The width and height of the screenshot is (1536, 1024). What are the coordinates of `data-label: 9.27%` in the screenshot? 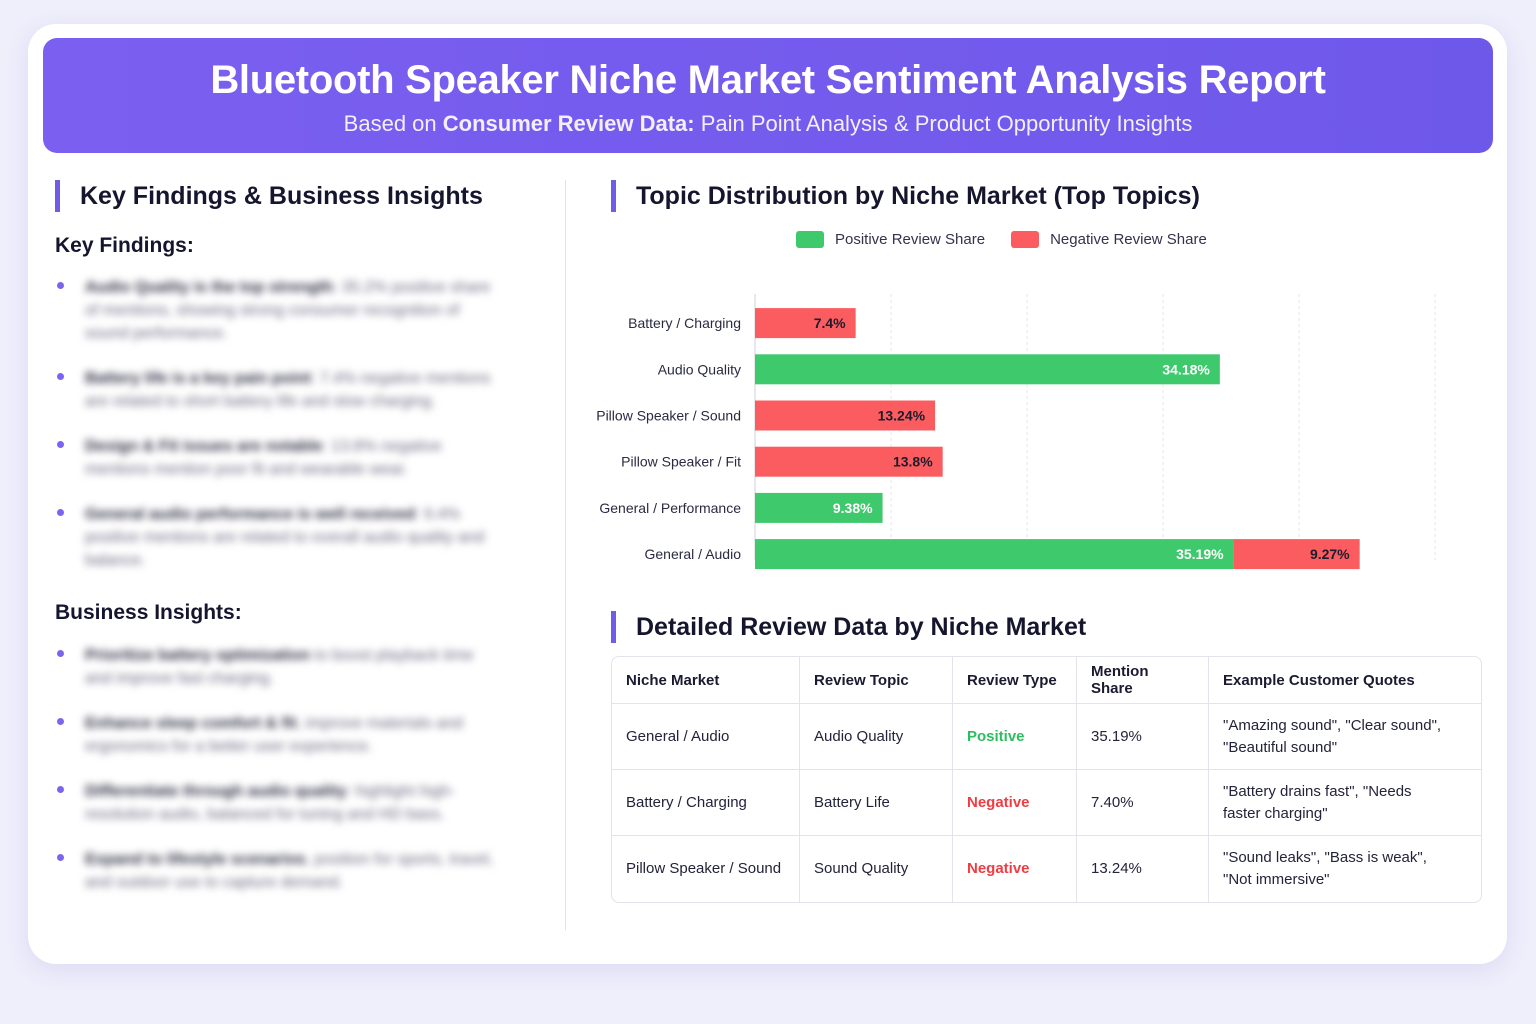 It's located at (1330, 554).